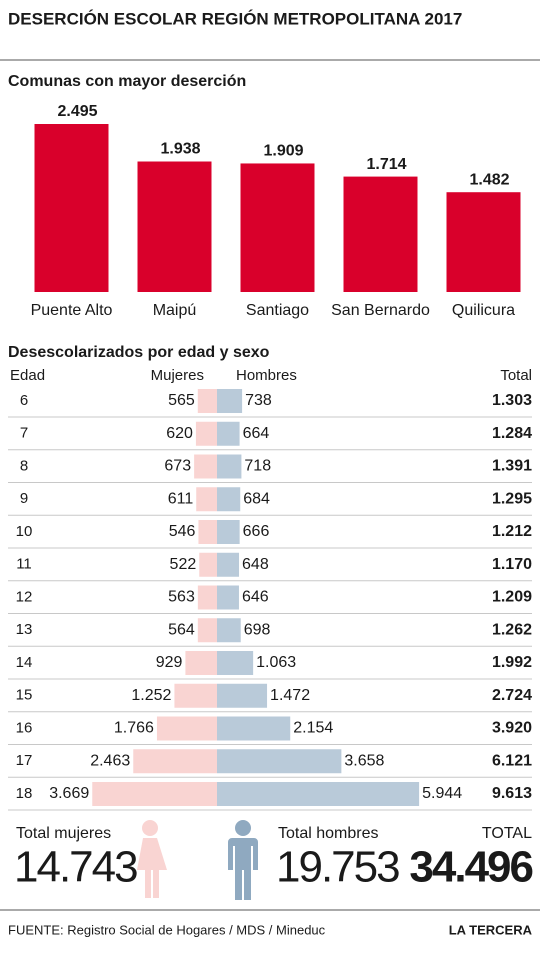 This screenshot has height=956, width=540. What do you see at coordinates (243, 860) in the screenshot?
I see `male-icon` at bounding box center [243, 860].